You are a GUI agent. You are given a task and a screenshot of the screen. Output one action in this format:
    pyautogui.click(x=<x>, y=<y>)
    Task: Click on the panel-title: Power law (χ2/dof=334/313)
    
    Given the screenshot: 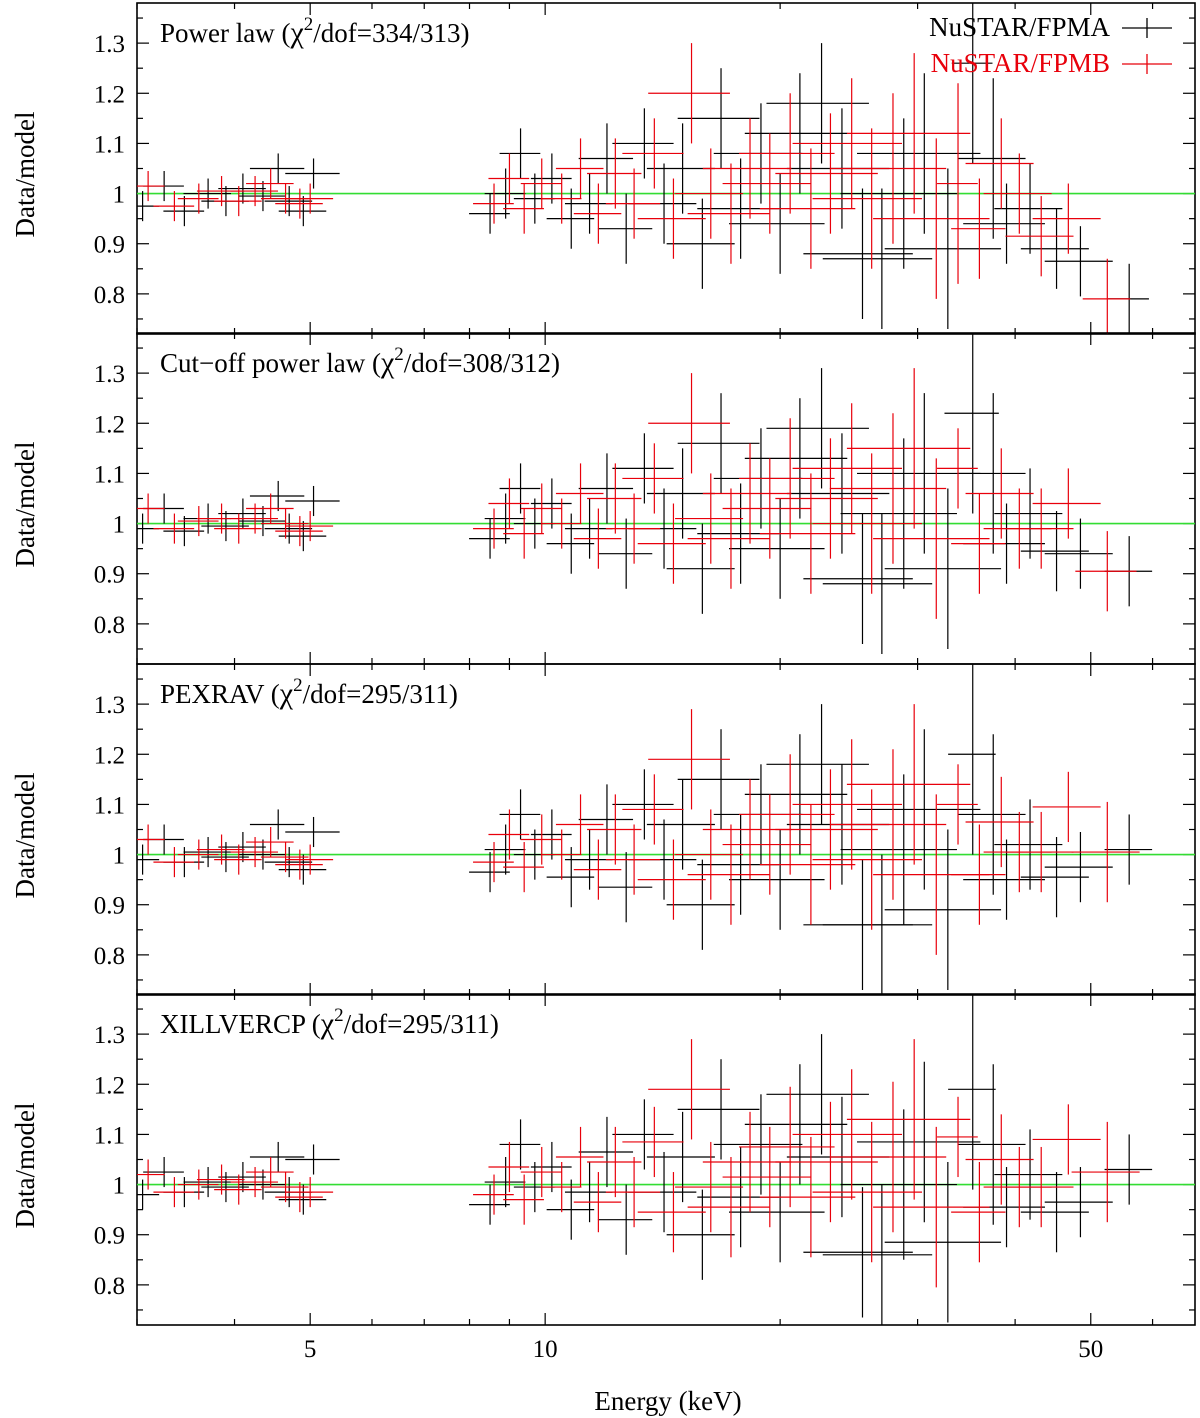 What is the action you would take?
    pyautogui.click(x=315, y=31)
    